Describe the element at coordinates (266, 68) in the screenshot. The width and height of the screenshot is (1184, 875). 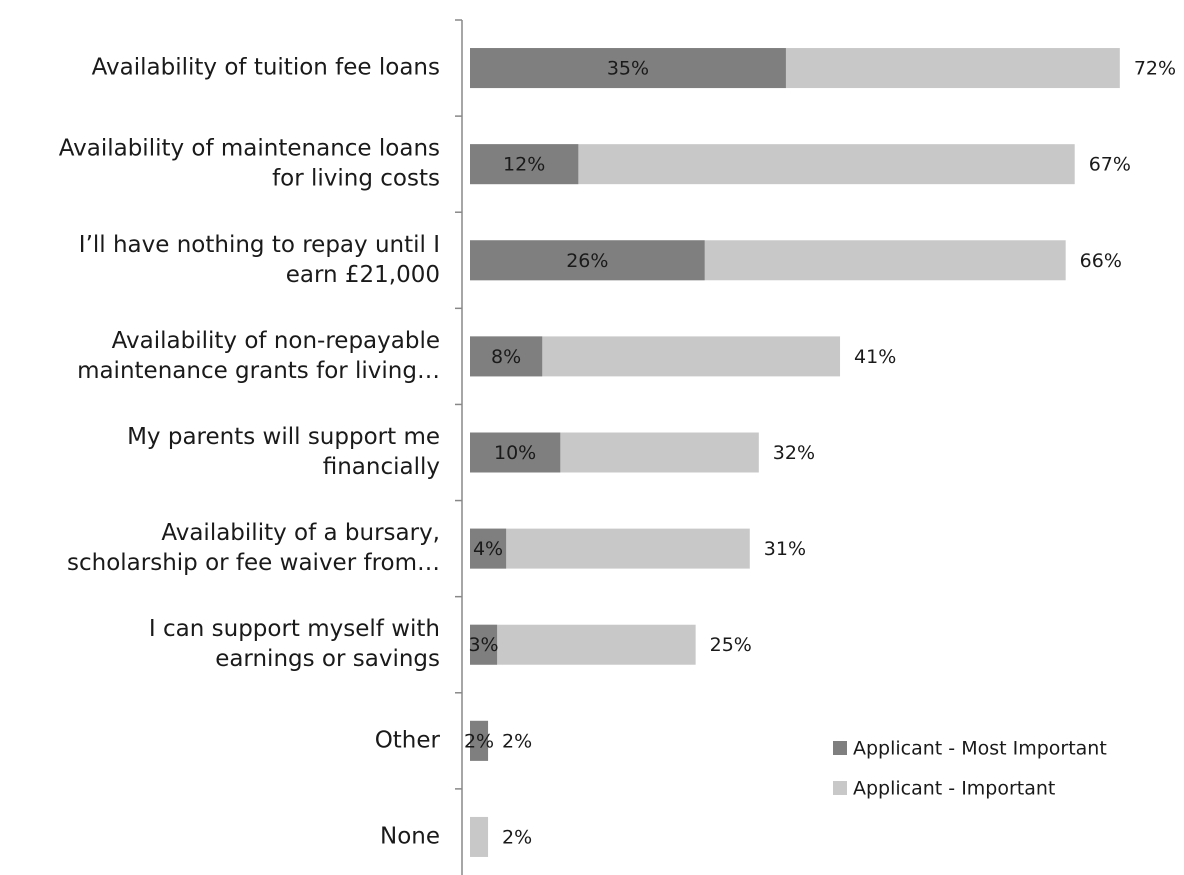
I see `category-label: Availability of tuition fee loans` at that location.